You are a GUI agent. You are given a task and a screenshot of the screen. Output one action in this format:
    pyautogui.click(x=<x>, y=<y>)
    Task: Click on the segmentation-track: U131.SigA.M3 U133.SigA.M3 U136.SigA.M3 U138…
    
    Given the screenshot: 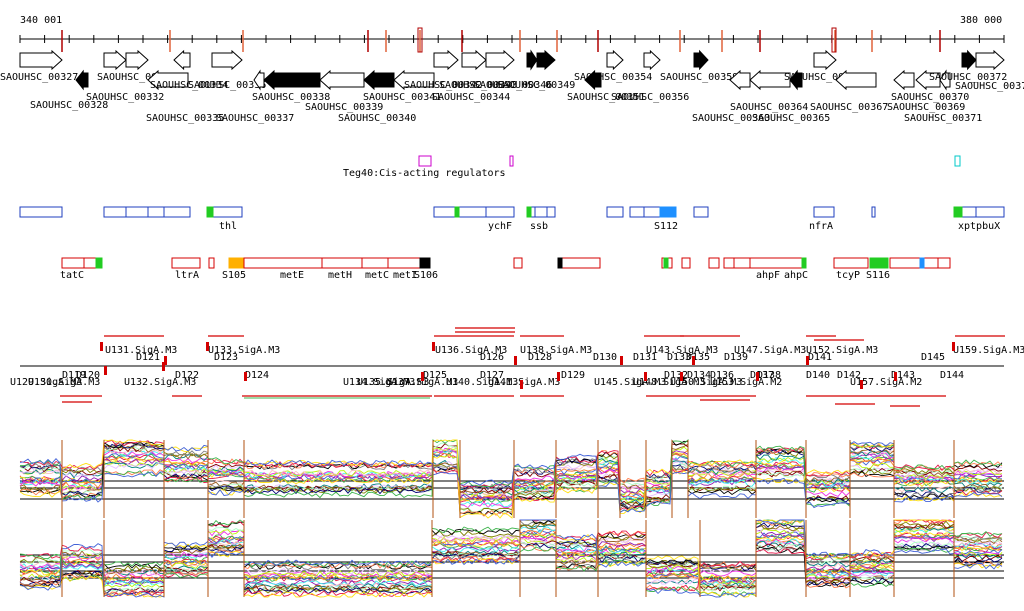 What is the action you would take?
    pyautogui.click(x=517, y=367)
    